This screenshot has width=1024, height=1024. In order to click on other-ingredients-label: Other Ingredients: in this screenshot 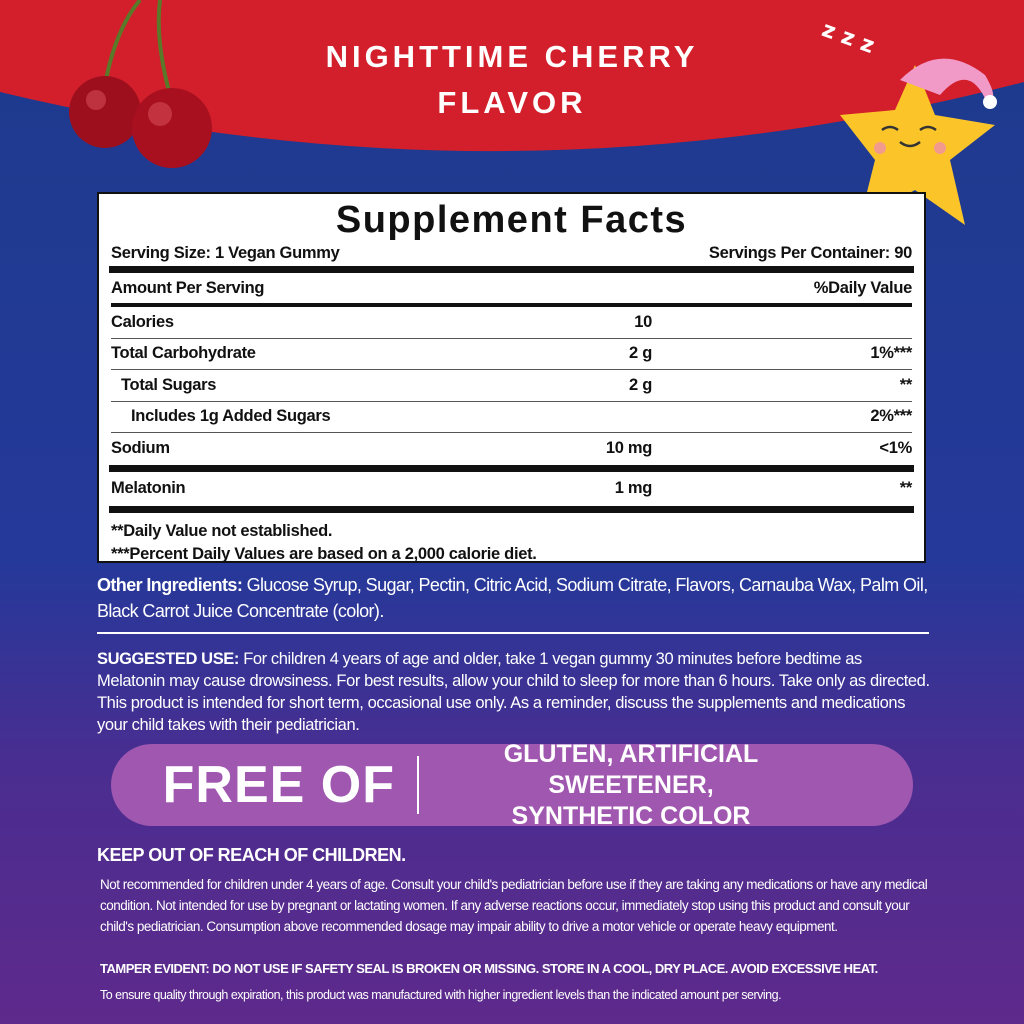, I will do `click(170, 585)`.